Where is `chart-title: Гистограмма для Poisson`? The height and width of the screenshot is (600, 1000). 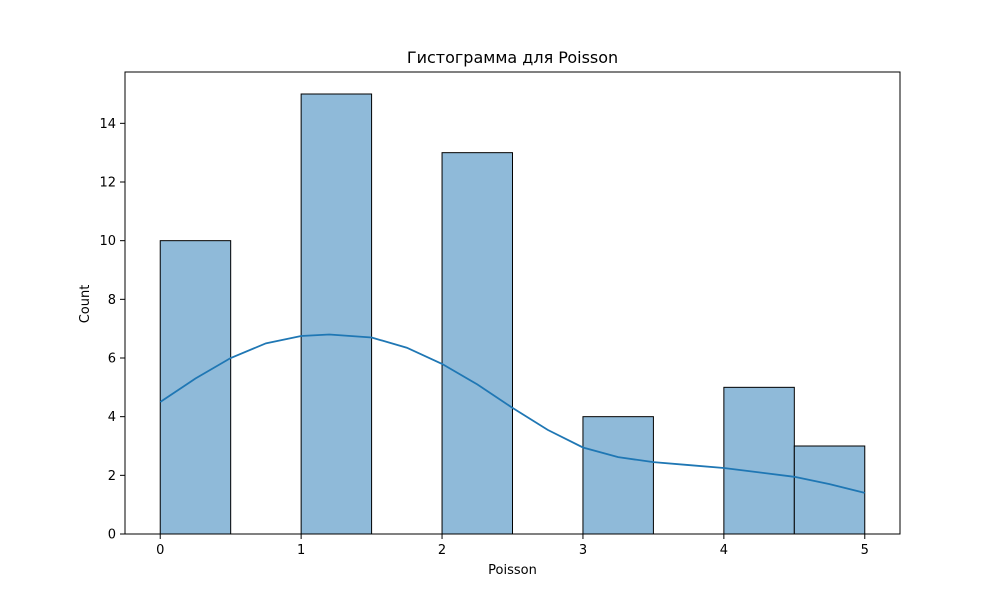 chart-title: Гистограмма для Poisson is located at coordinates (512, 57).